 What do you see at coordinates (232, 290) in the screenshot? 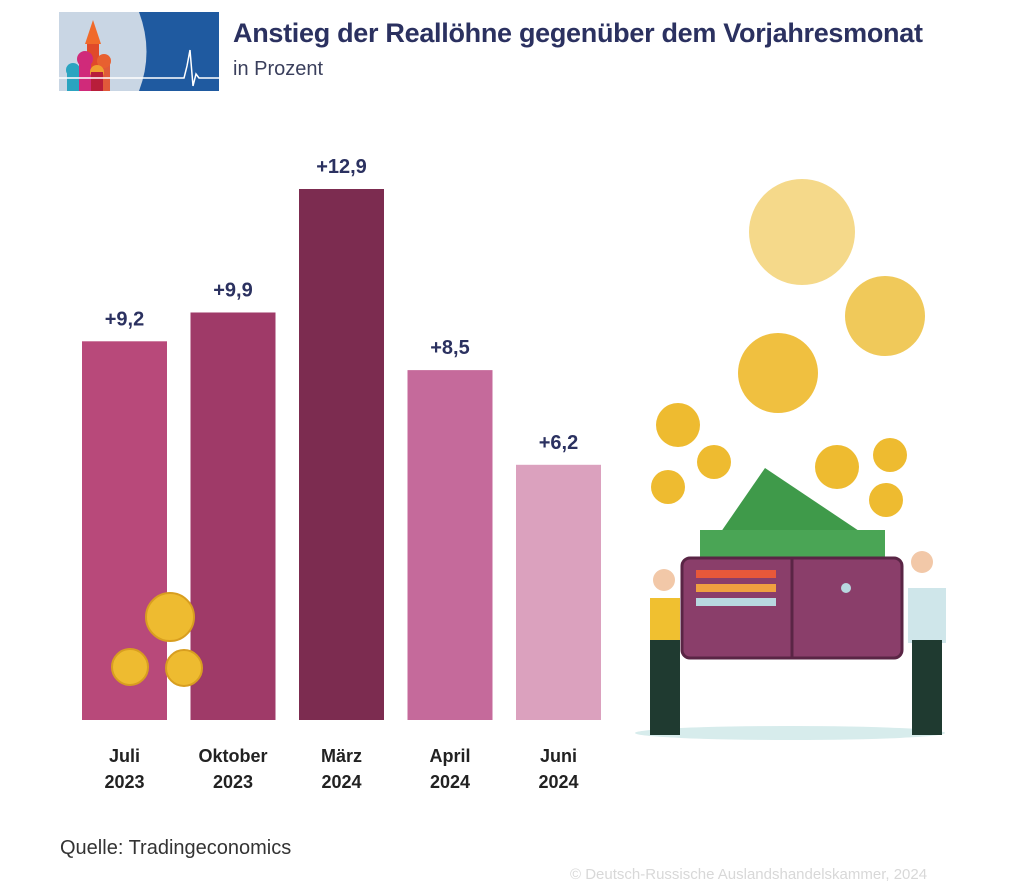
I see `data-label: +9,9` at bounding box center [232, 290].